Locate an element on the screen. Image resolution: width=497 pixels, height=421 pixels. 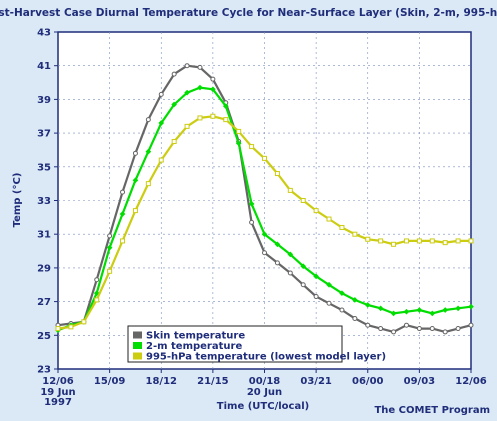
x-tick-sublabel: 1997 is located at coordinates (58, 402).